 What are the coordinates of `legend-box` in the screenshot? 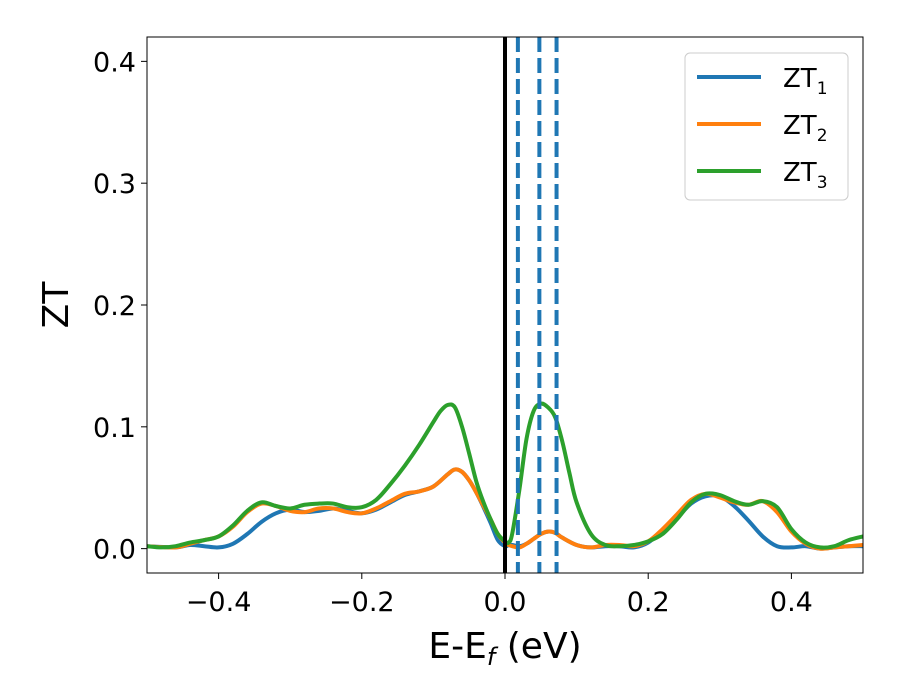 It's located at (766, 126).